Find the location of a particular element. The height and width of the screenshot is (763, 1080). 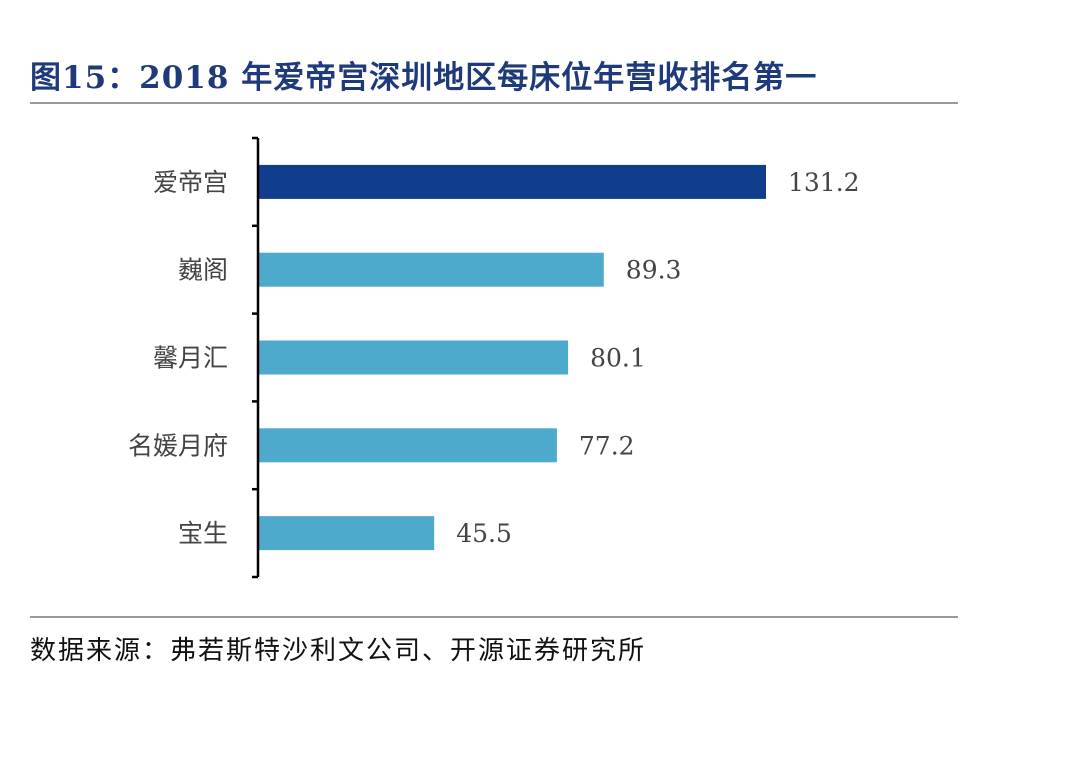

value-label: 89.3 is located at coordinates (654, 270).